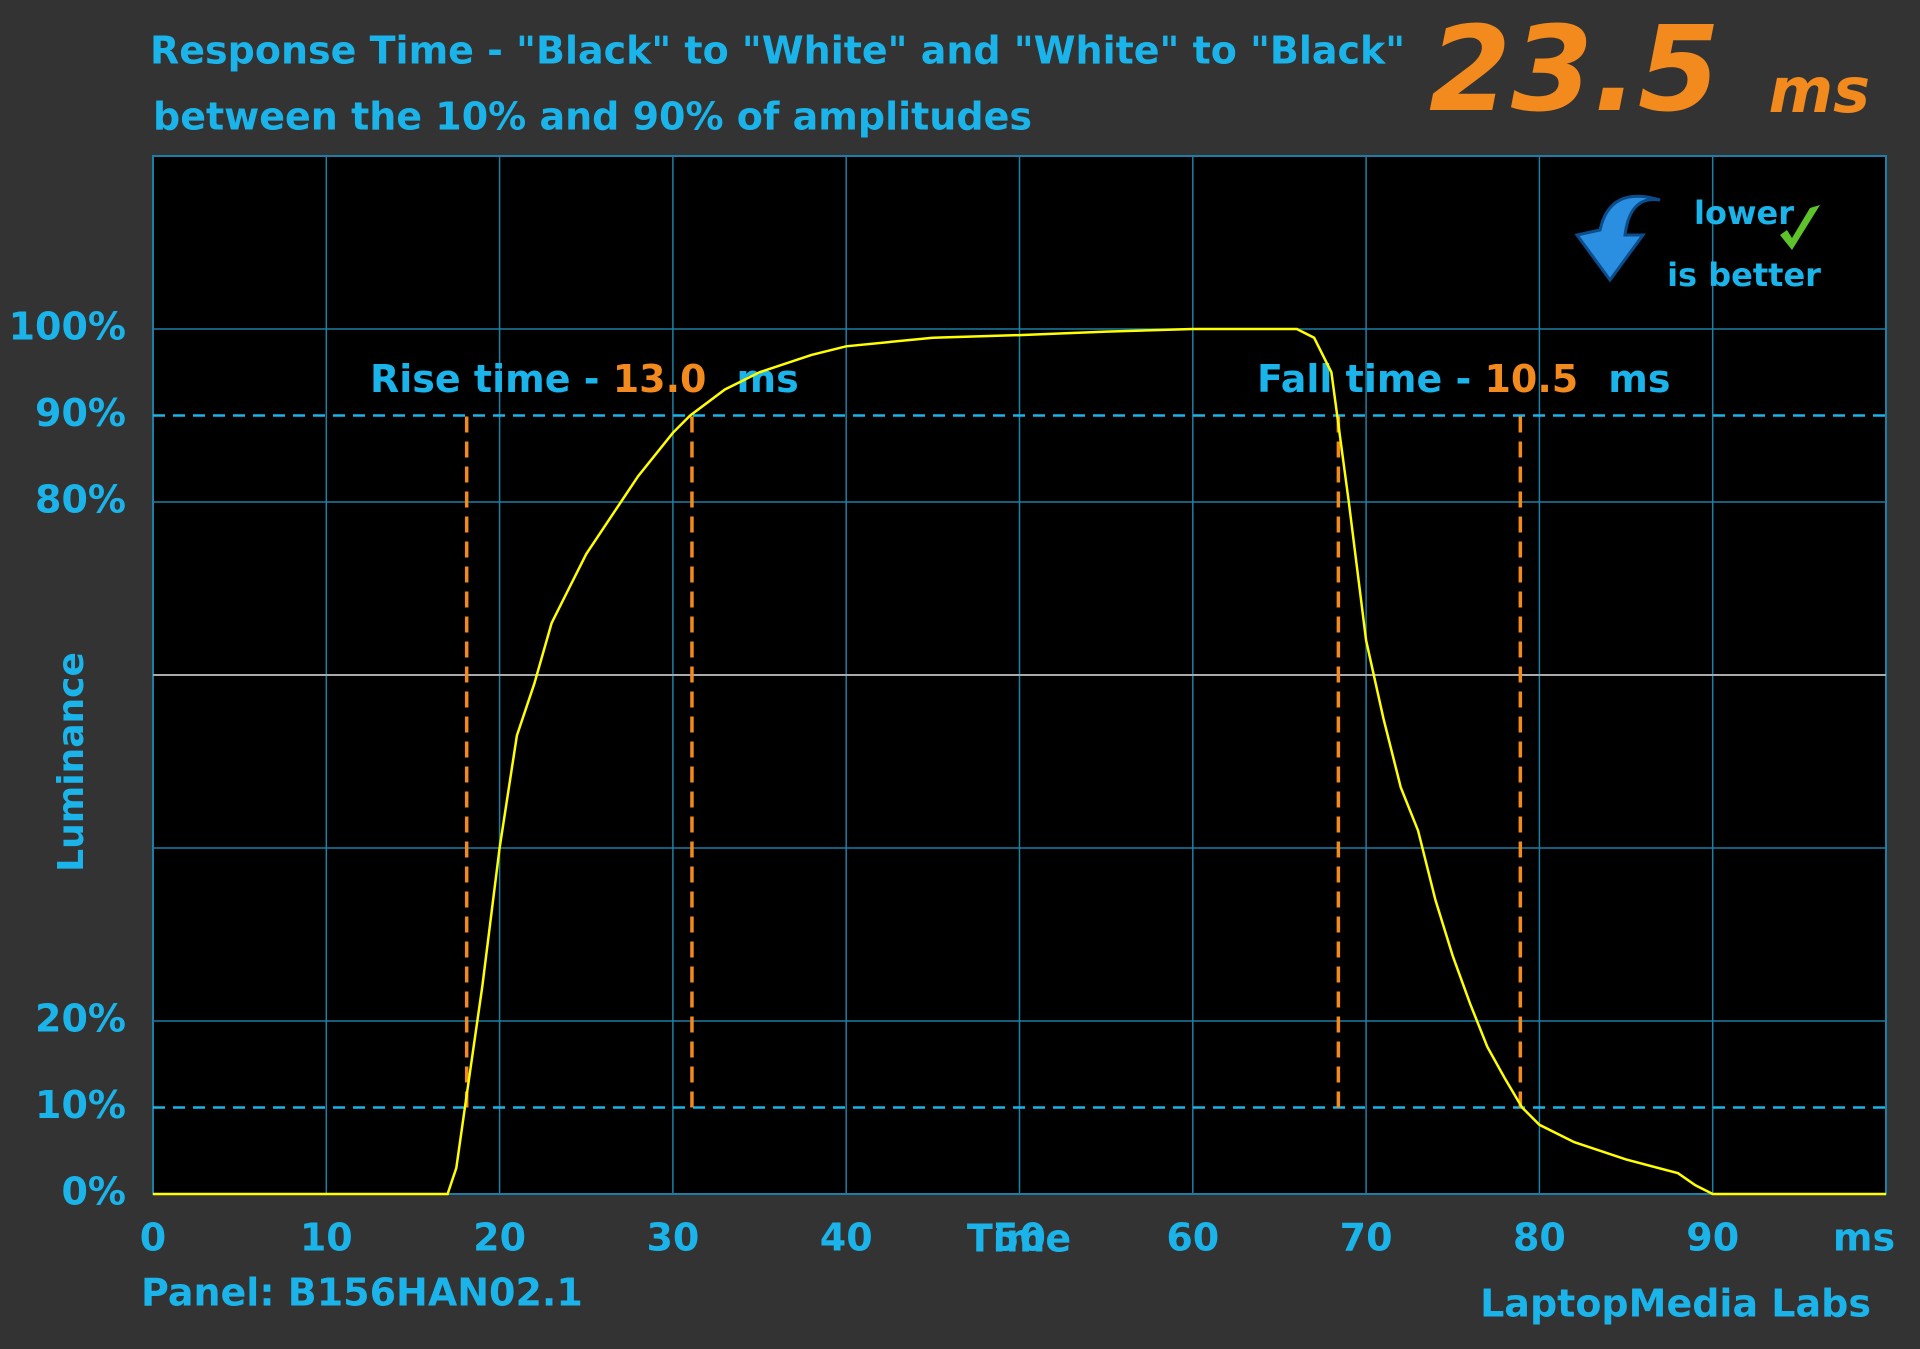 The width and height of the screenshot is (1920, 1349). I want to click on x-tick-label: 30, so click(672, 1238).